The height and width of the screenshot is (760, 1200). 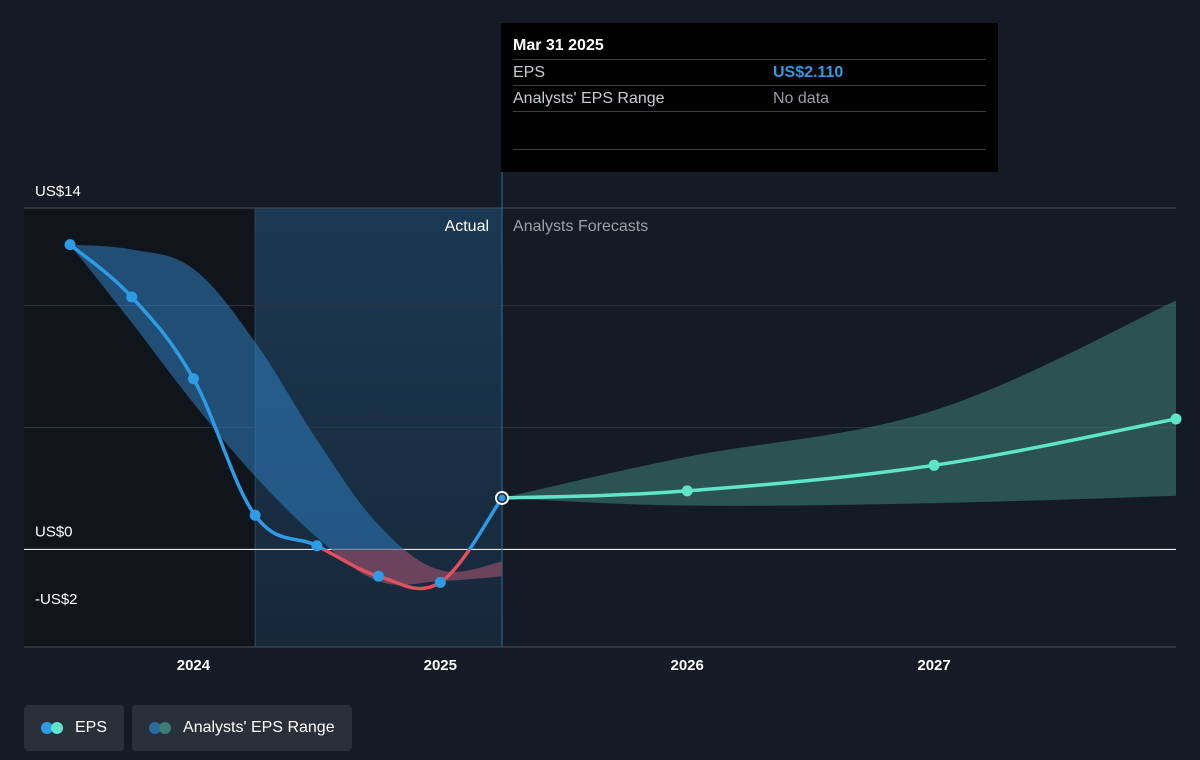 I want to click on x-tick-label: 2026, so click(x=687, y=665).